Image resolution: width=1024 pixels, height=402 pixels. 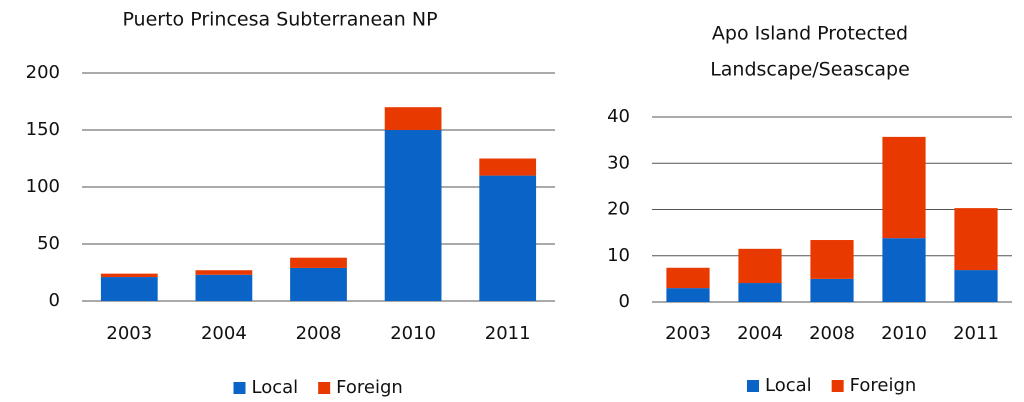 What do you see at coordinates (618, 255) in the screenshot?
I see `y-tick-label: 10` at bounding box center [618, 255].